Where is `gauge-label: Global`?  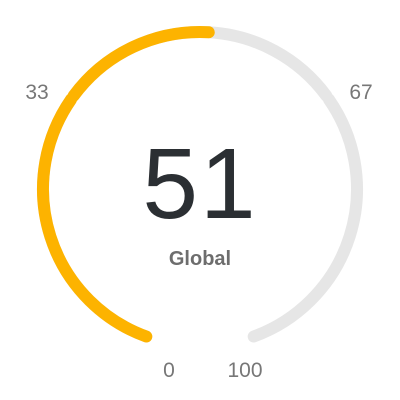 gauge-label: Global is located at coordinates (200, 259).